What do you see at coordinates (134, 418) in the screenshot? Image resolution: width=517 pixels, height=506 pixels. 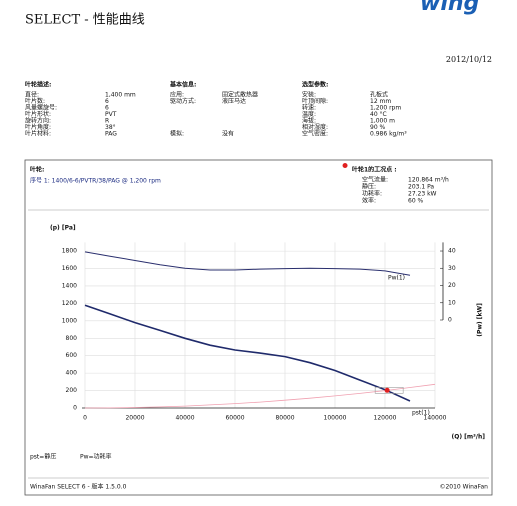 I see `x-tick-label: 20000` at bounding box center [134, 418].